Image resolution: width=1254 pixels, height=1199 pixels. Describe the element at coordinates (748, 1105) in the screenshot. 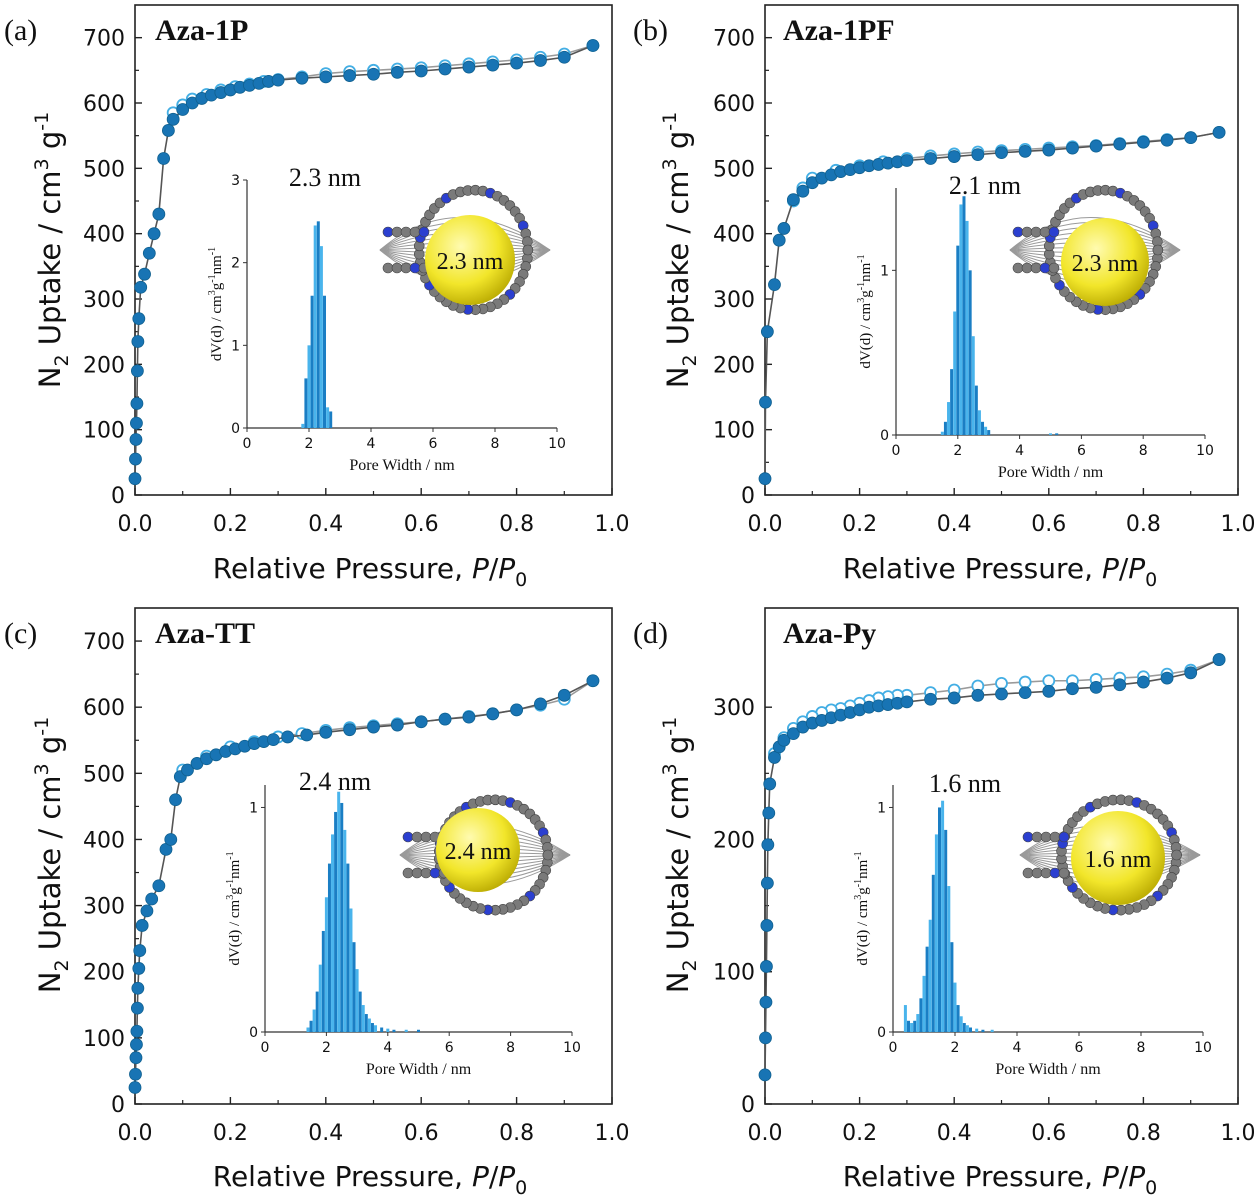

I see `y-tick-label: 0` at that location.